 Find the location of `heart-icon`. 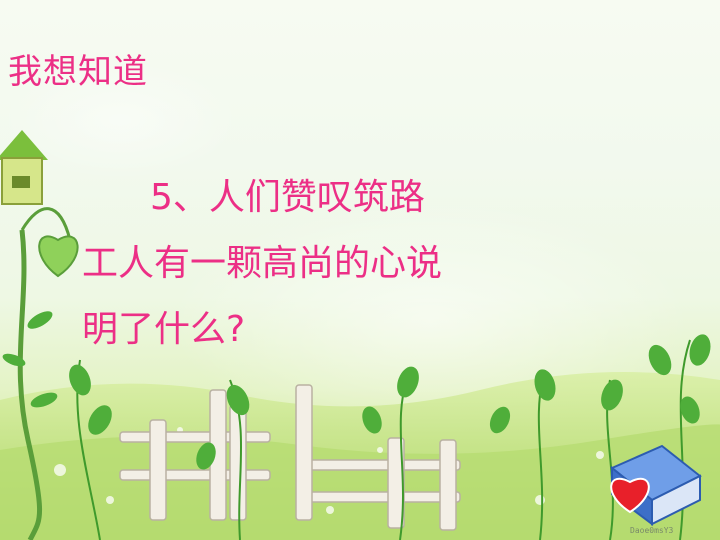

heart-icon is located at coordinates (630, 495).